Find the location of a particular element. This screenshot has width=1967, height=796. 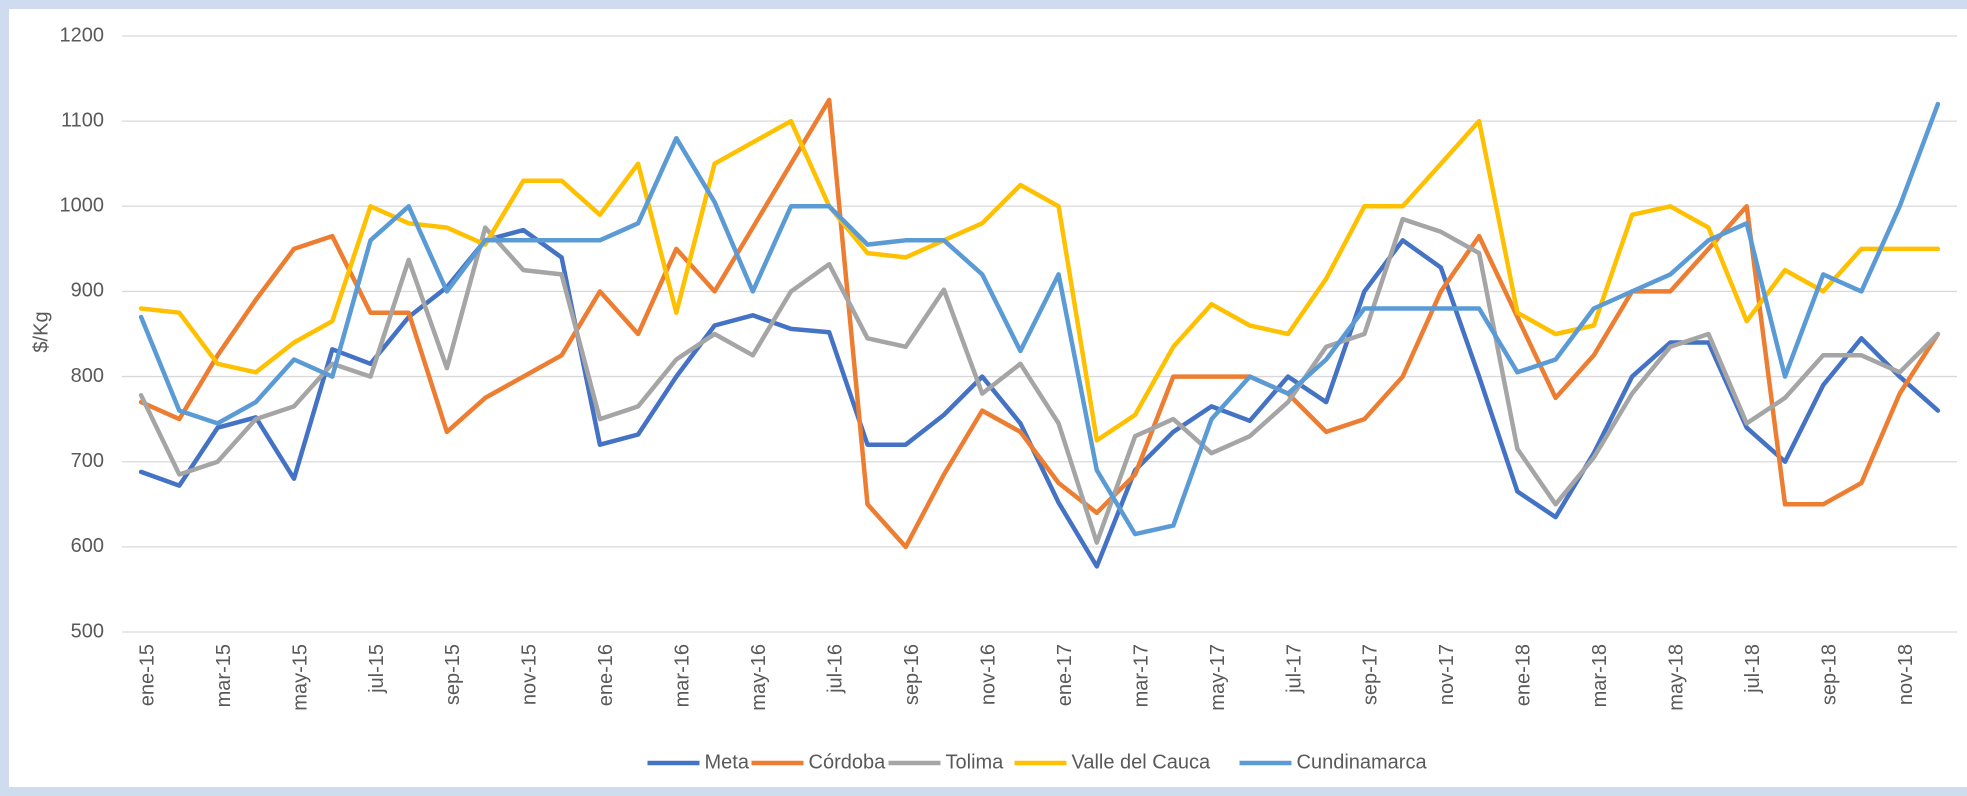

x-tick-label: jul-15 is located at coordinates (377, 669).